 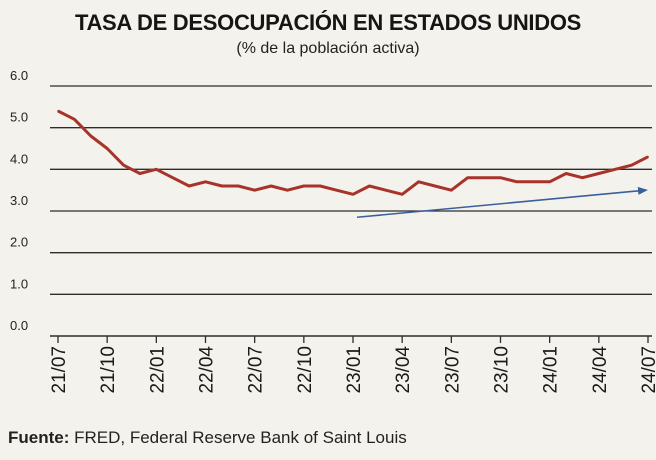 I want to click on x-tick-label: 22/01, so click(x=157, y=370).